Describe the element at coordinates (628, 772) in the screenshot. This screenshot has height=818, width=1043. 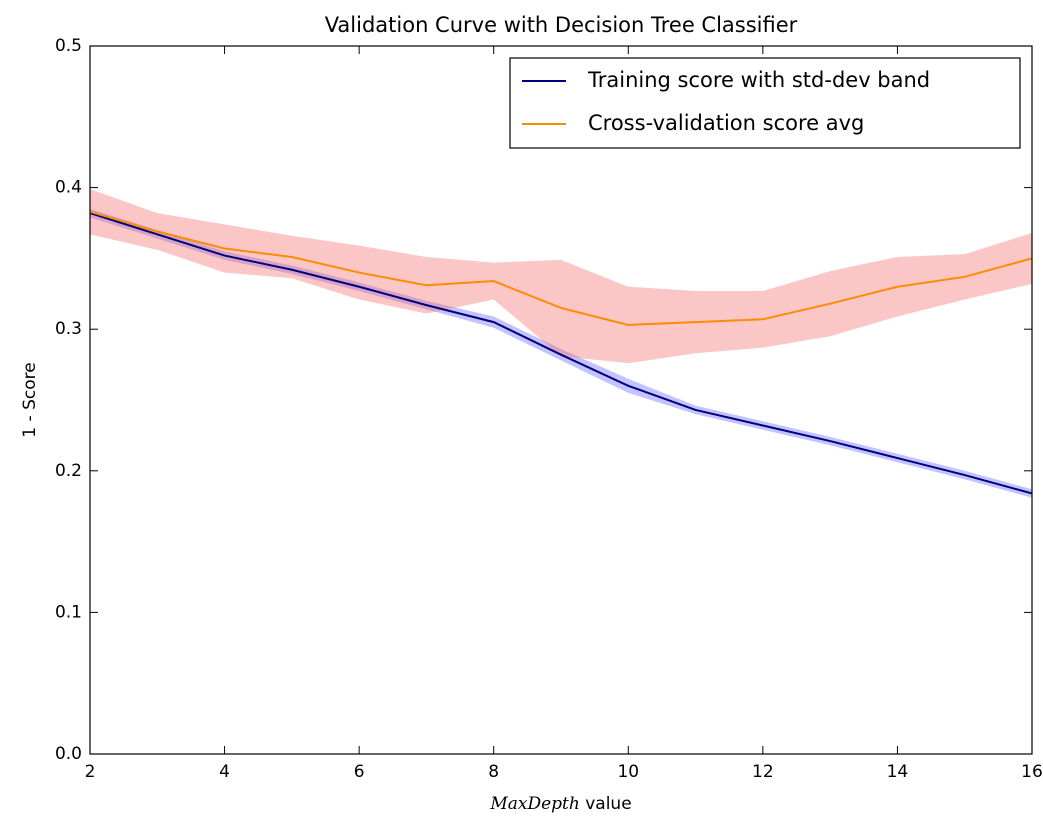
I see `x-tick-label: 10` at that location.